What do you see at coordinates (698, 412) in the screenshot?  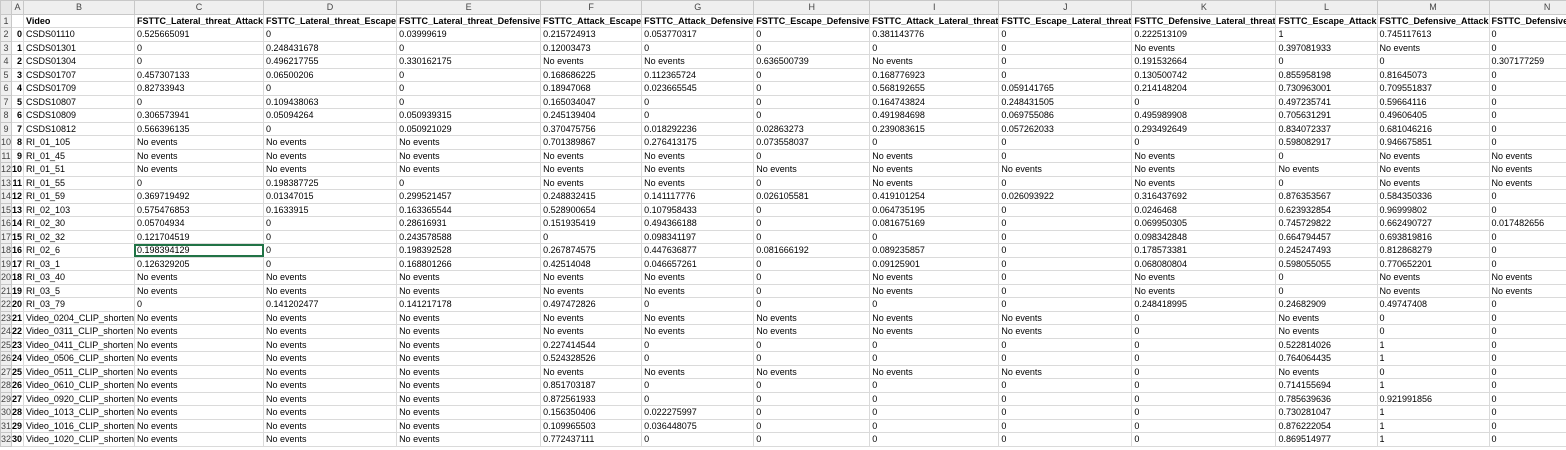 I see `value-cell: 0.022275997` at bounding box center [698, 412].